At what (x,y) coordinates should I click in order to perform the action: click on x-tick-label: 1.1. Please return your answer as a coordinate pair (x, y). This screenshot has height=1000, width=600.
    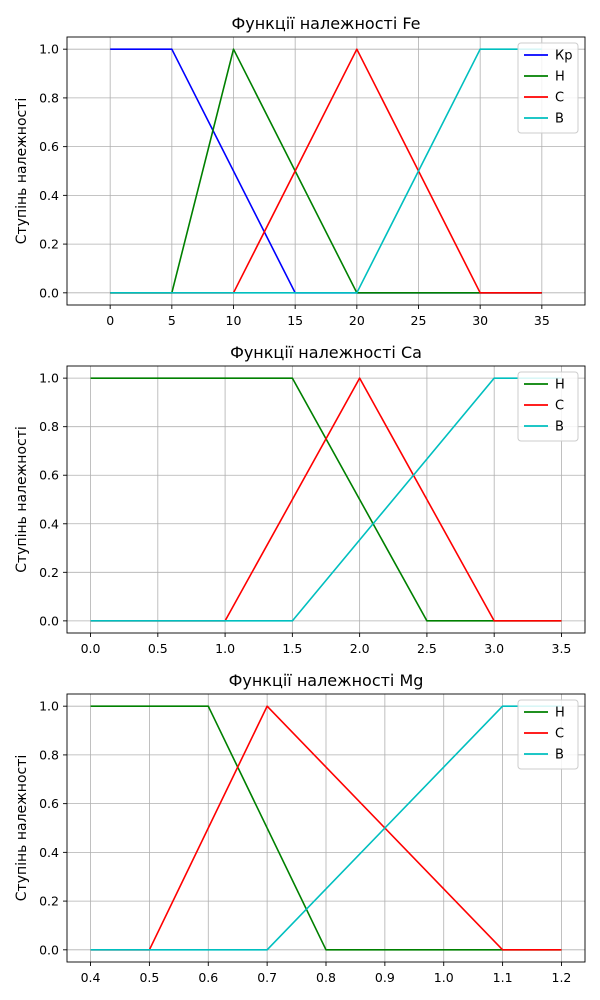
    Looking at the image, I should click on (503, 977).